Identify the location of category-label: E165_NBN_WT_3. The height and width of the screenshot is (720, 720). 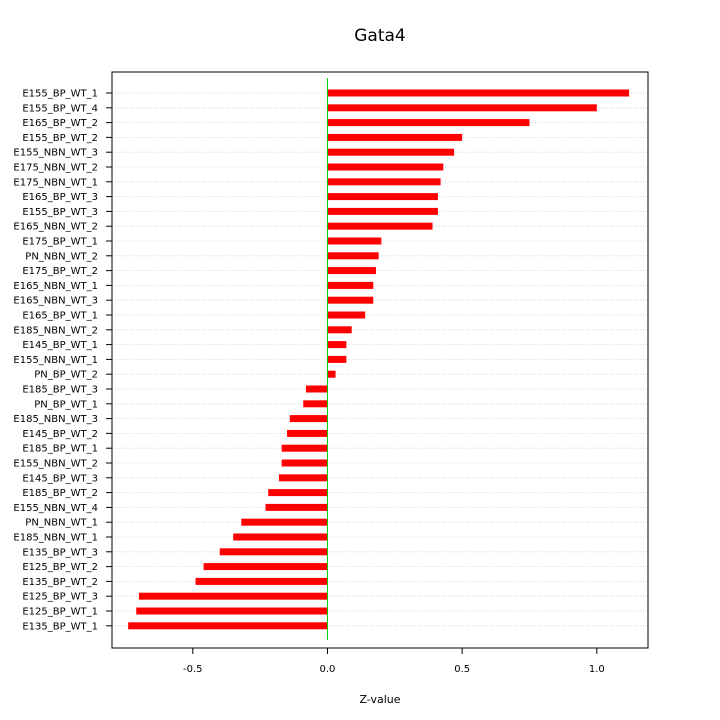
(55, 301).